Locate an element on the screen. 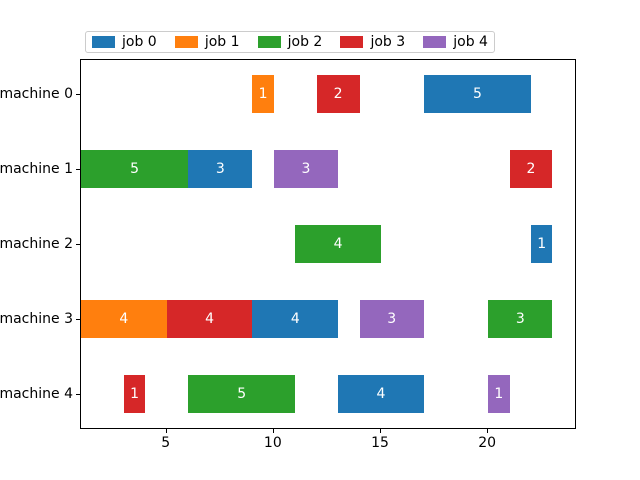 The width and height of the screenshot is (640, 480). task-bar-machine-1-job-0: 3 is located at coordinates (220, 169).